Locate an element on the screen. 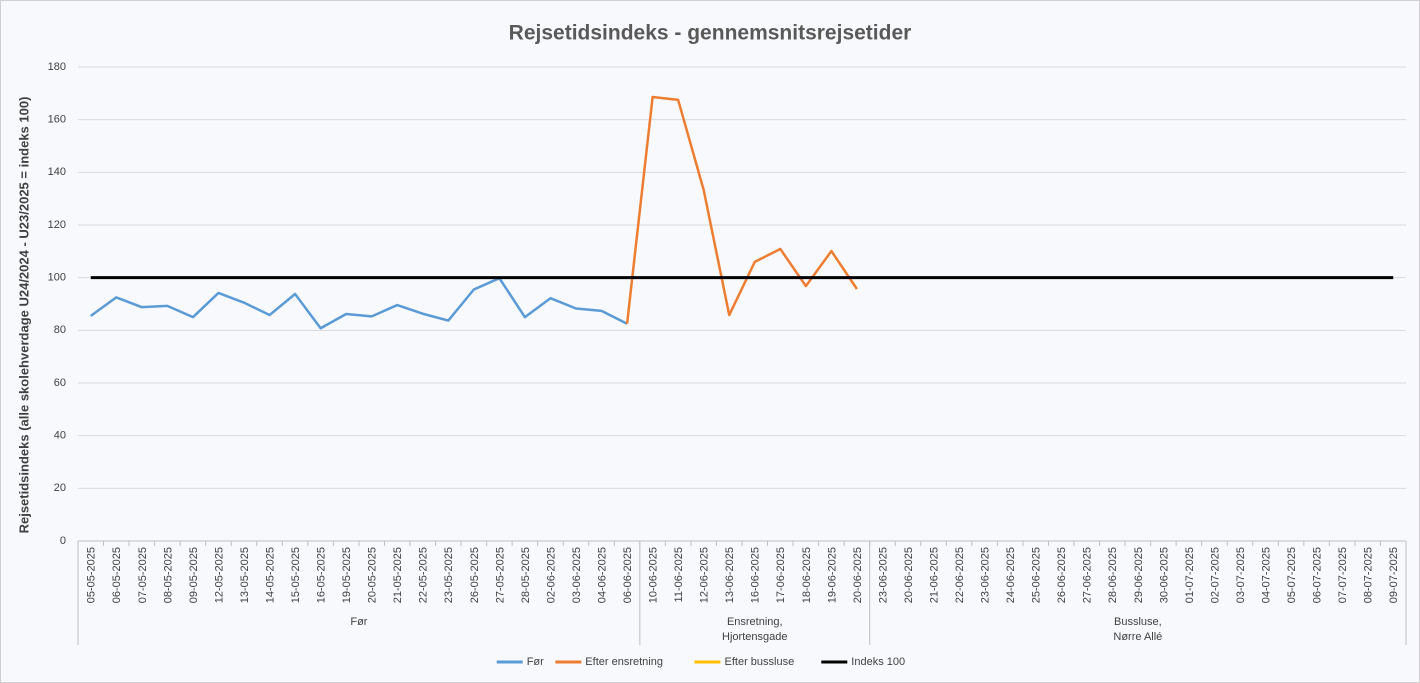 This screenshot has height=683, width=1420. x-tick-label: 05-05-2025 is located at coordinates (92, 575).